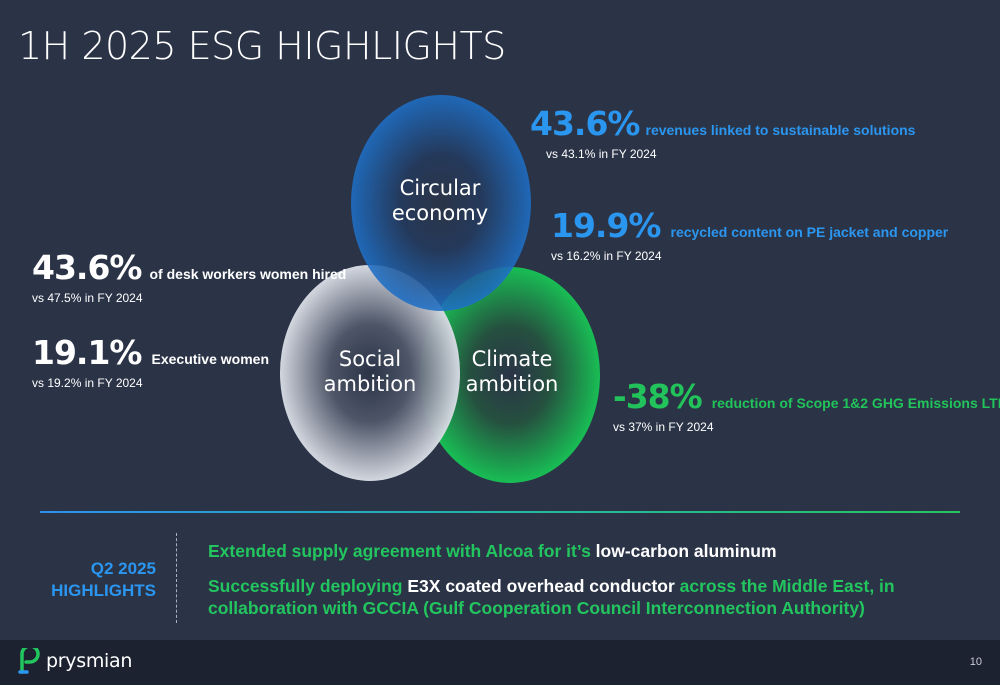  I want to click on dashed-separator, so click(176, 578).